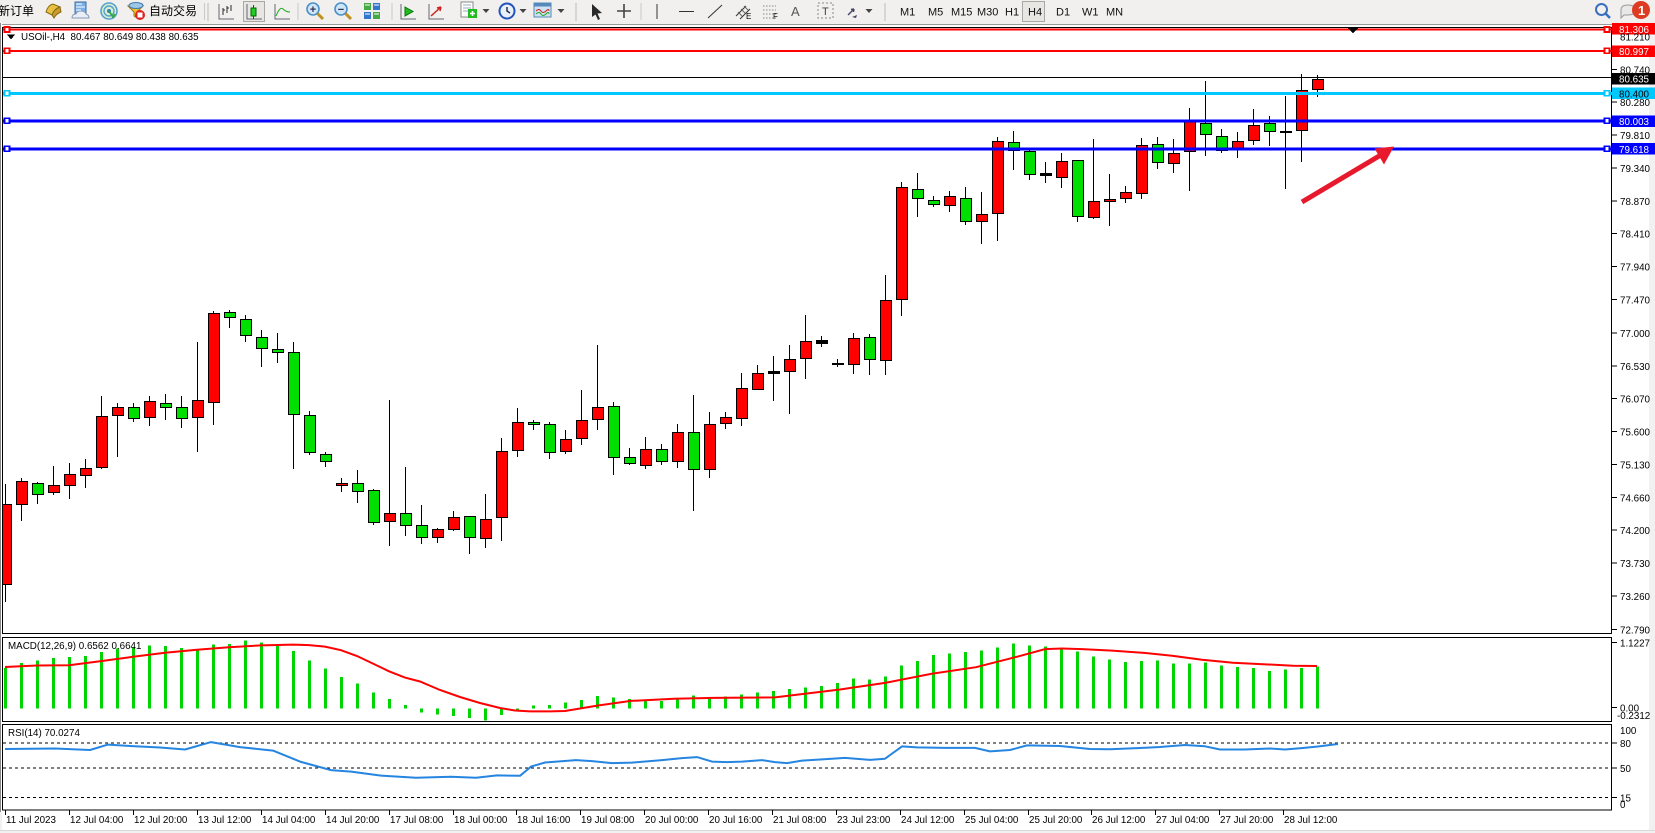  Describe the element at coordinates (31, 820) in the screenshot. I see `svg-text: 11 Jul 2023` at that location.